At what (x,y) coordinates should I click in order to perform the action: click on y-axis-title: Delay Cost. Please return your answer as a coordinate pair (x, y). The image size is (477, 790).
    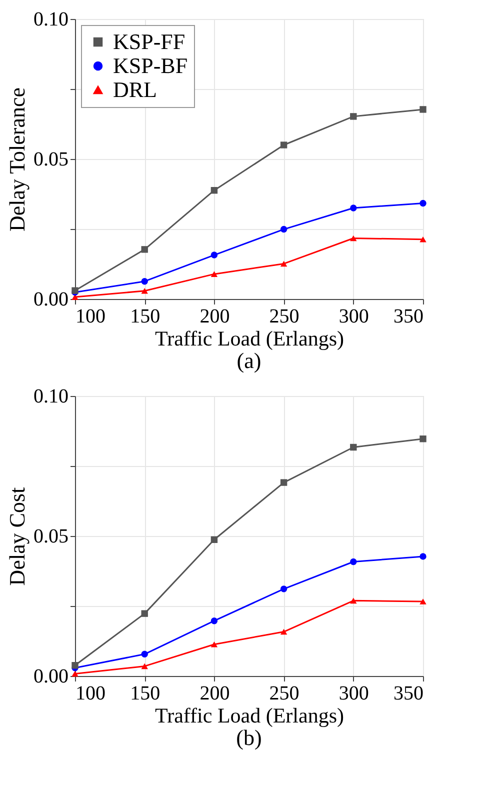
    Looking at the image, I should click on (17, 536).